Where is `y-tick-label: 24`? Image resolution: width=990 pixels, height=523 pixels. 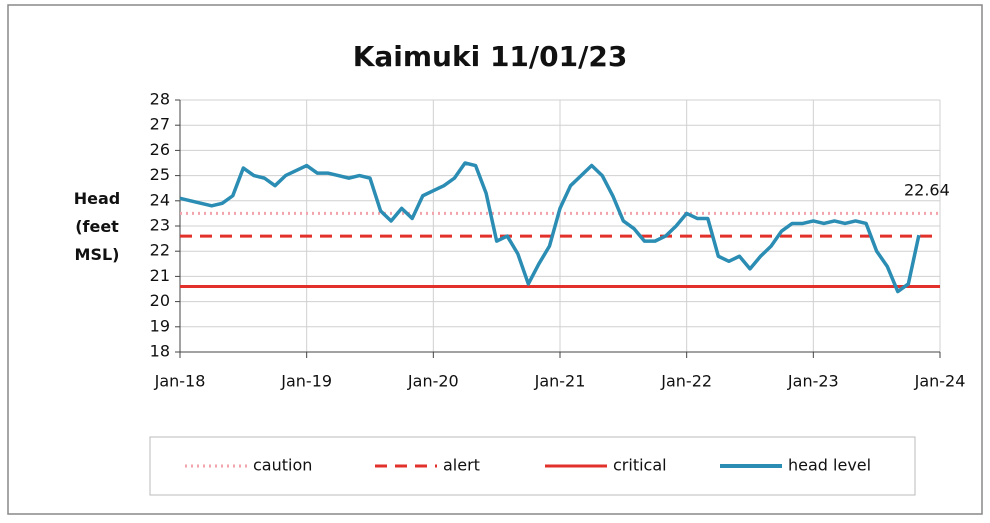
y-tick-label: 24 is located at coordinates (160, 199).